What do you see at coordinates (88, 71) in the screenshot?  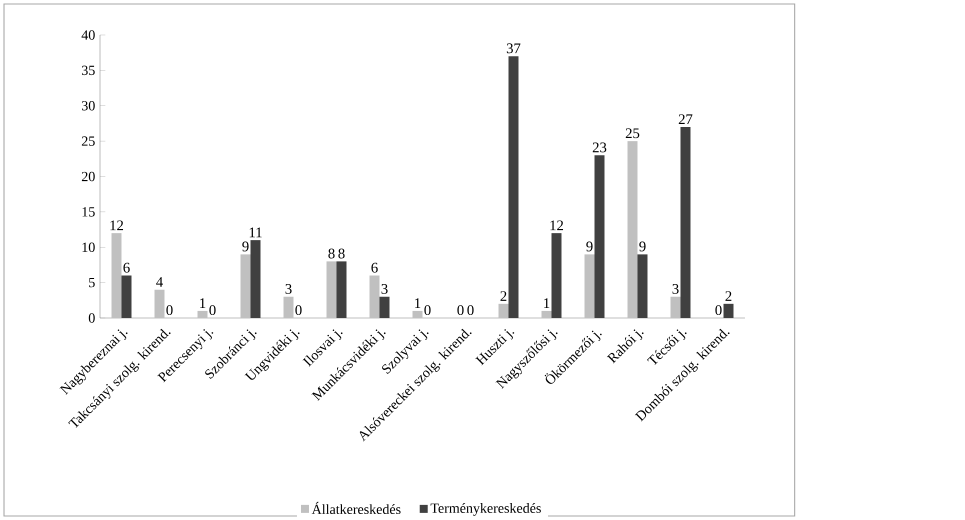 I see `y-tick-label: 35` at bounding box center [88, 71].